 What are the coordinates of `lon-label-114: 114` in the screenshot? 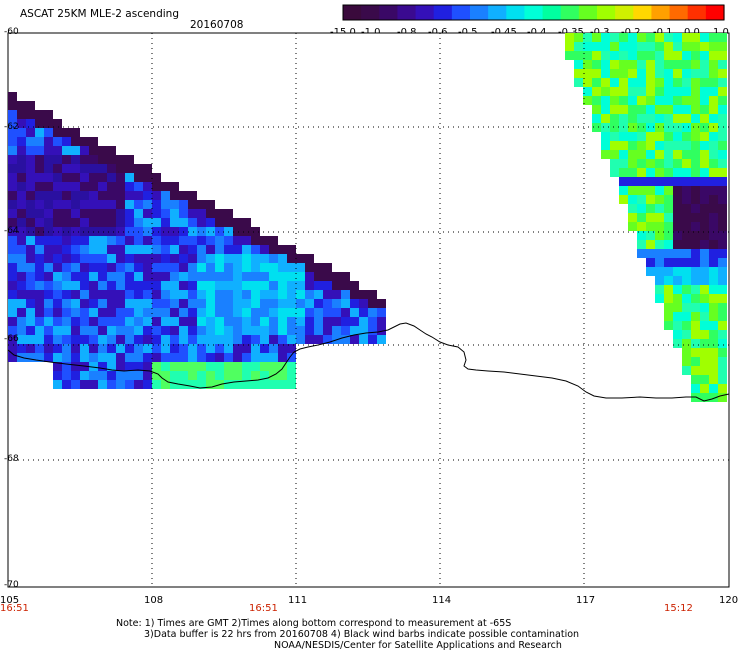 It's located at (442, 600).